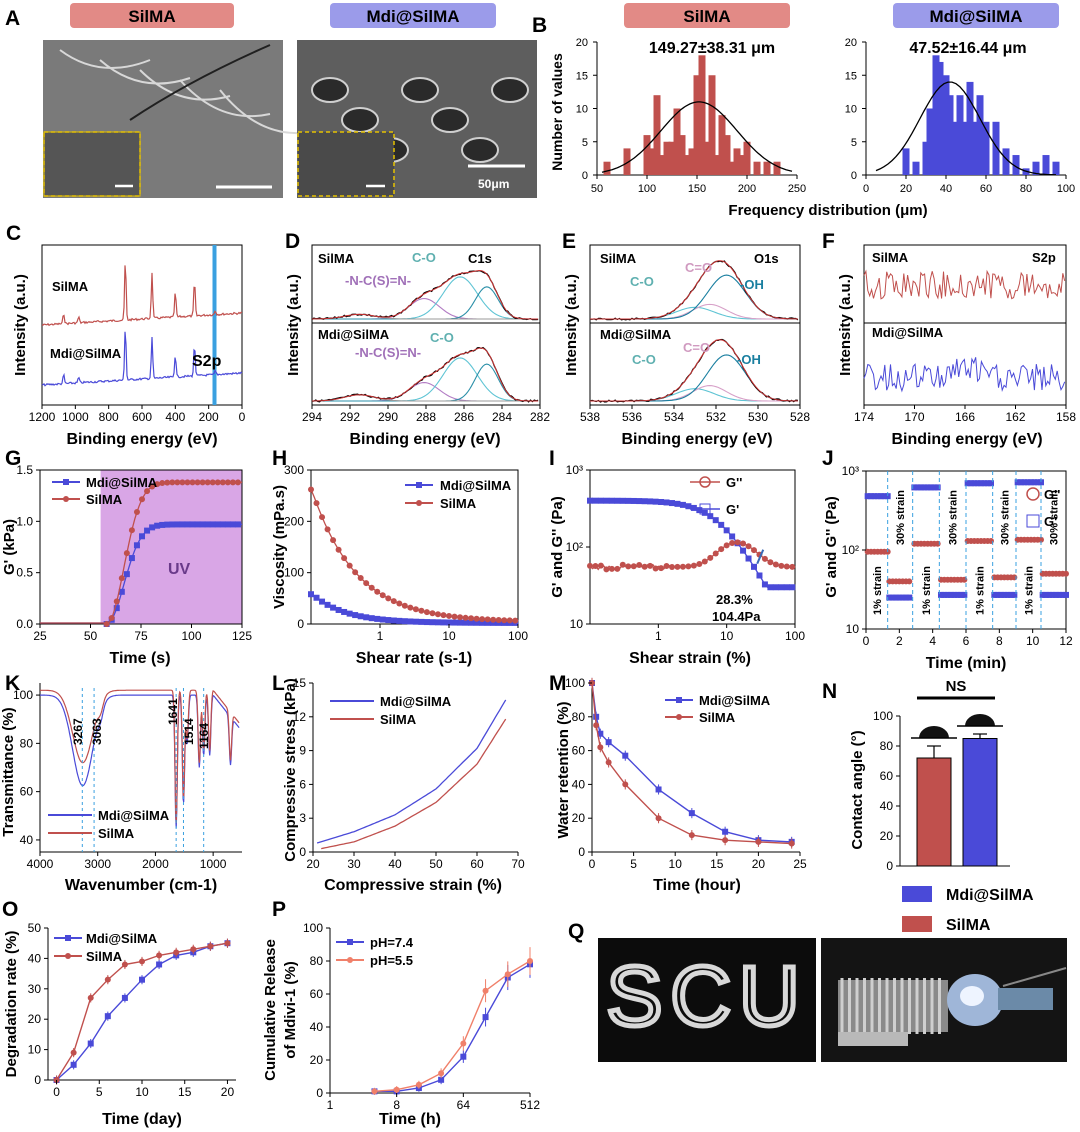 The height and width of the screenshot is (1132, 1080). What do you see at coordinates (209, 417) in the screenshot?
I see `tick-label: 200` at bounding box center [209, 417].